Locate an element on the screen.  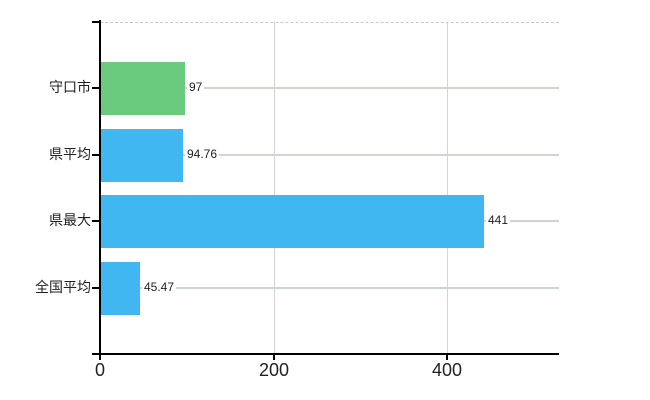
x-axis-tick-label: 400 is located at coordinates (447, 370).